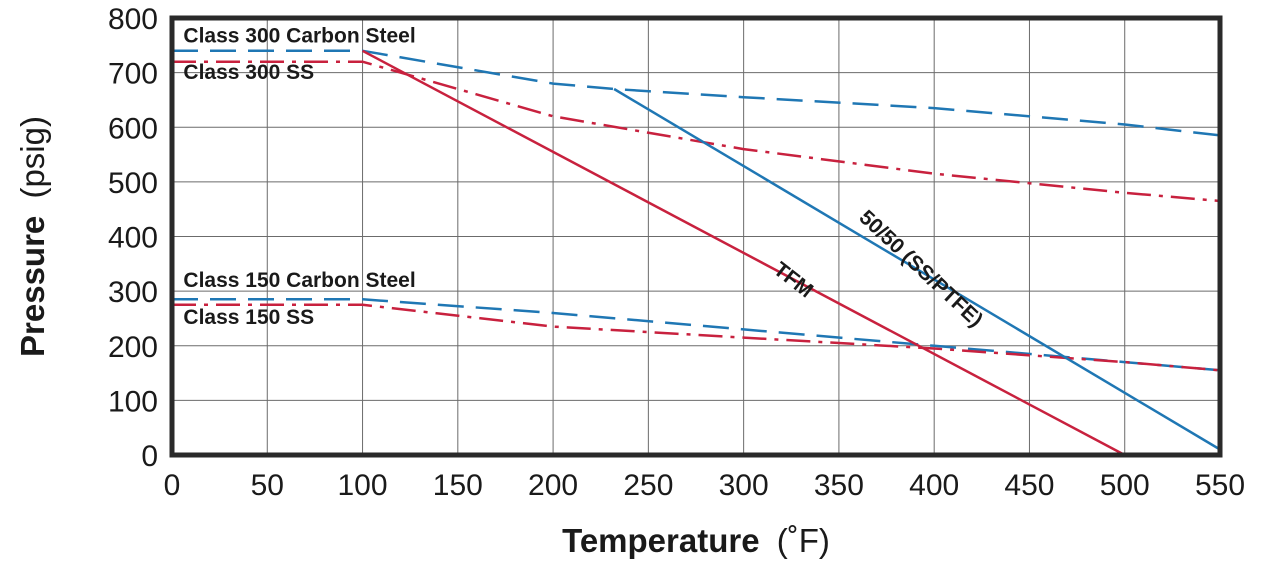 Image resolution: width=1261 pixels, height=562 pixels. Describe the element at coordinates (248, 72) in the screenshot. I see `series-label: Class 300 SS` at that location.